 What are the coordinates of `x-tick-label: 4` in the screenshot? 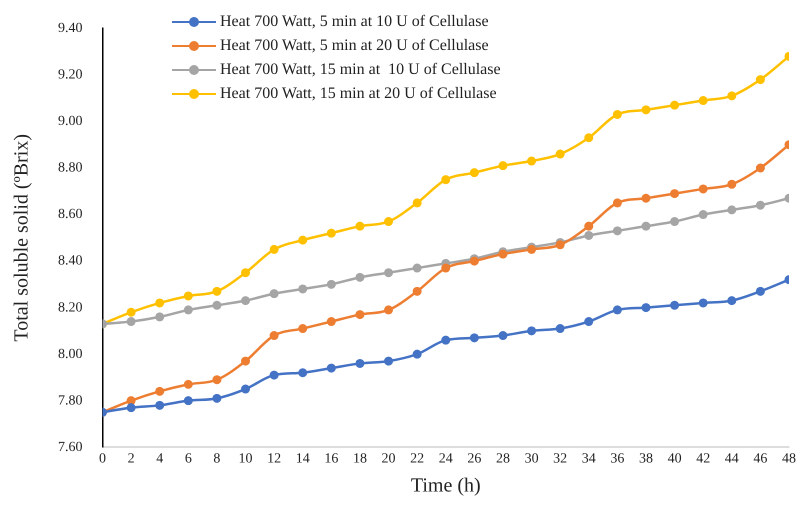 It's located at (160, 458).